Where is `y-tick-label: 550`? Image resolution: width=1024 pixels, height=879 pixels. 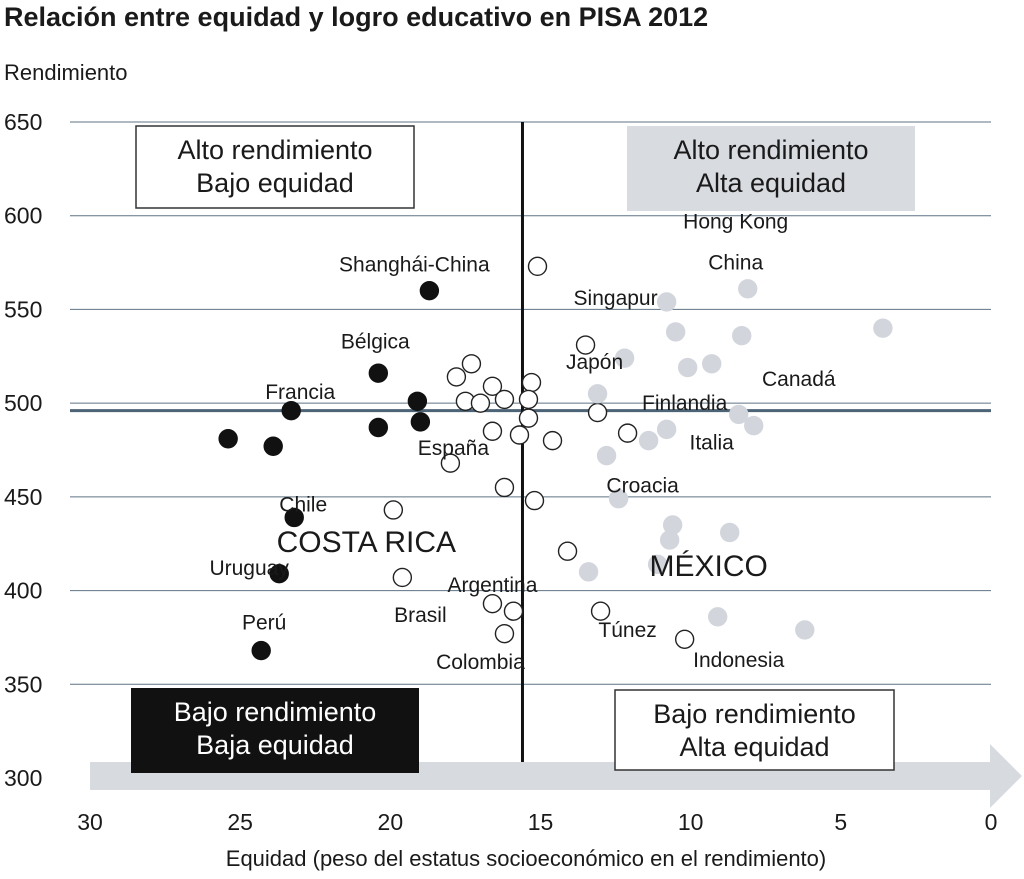 y-tick-label: 550 is located at coordinates (23, 309).